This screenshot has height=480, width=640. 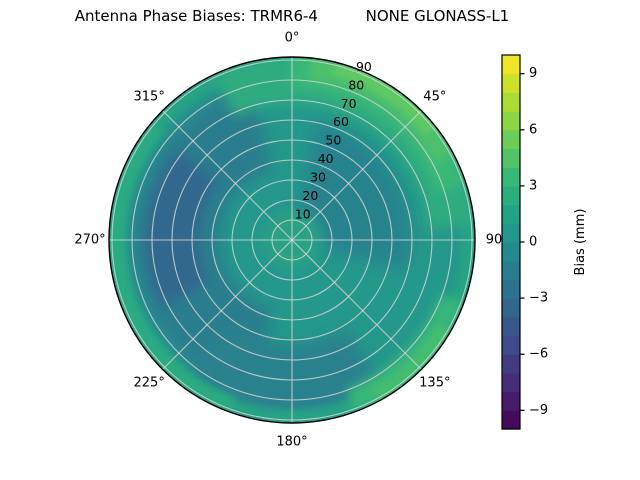 What do you see at coordinates (538, 354) in the screenshot?
I see `colorbar-tick-label: −6` at bounding box center [538, 354].